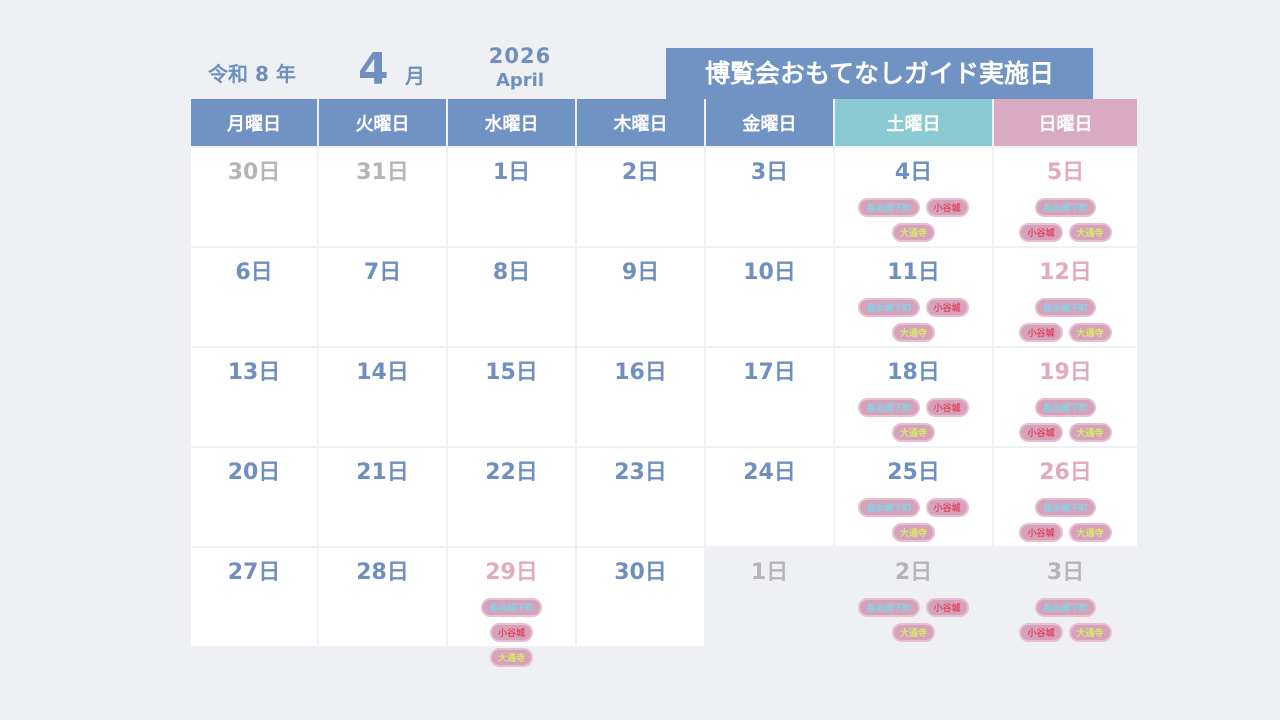 This screenshot has width=1280, height=720. What do you see at coordinates (1065, 372) in the screenshot?
I see `day-number: 19日` at bounding box center [1065, 372].